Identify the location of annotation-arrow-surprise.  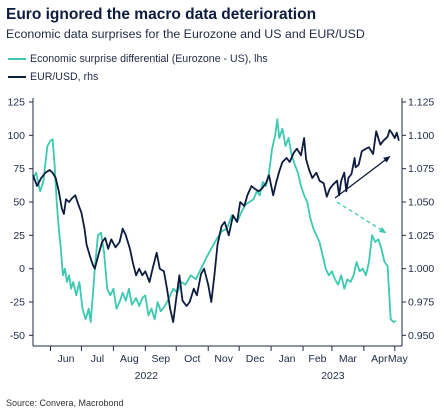
(361, 217).